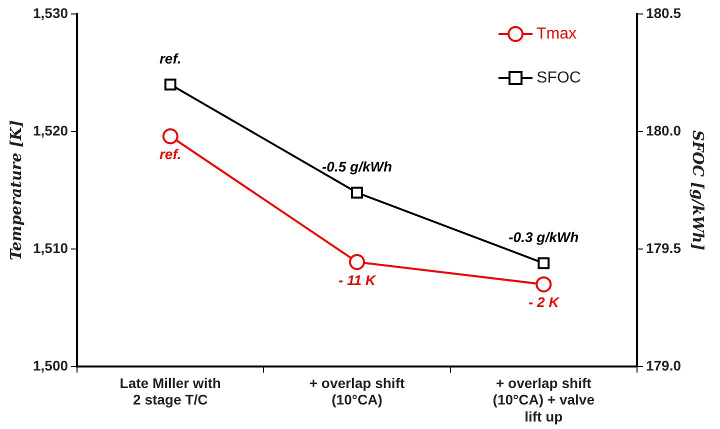  Describe the element at coordinates (170, 391) in the screenshot. I see `x-tick-label: Late Miller with 2 stage T/C` at that location.